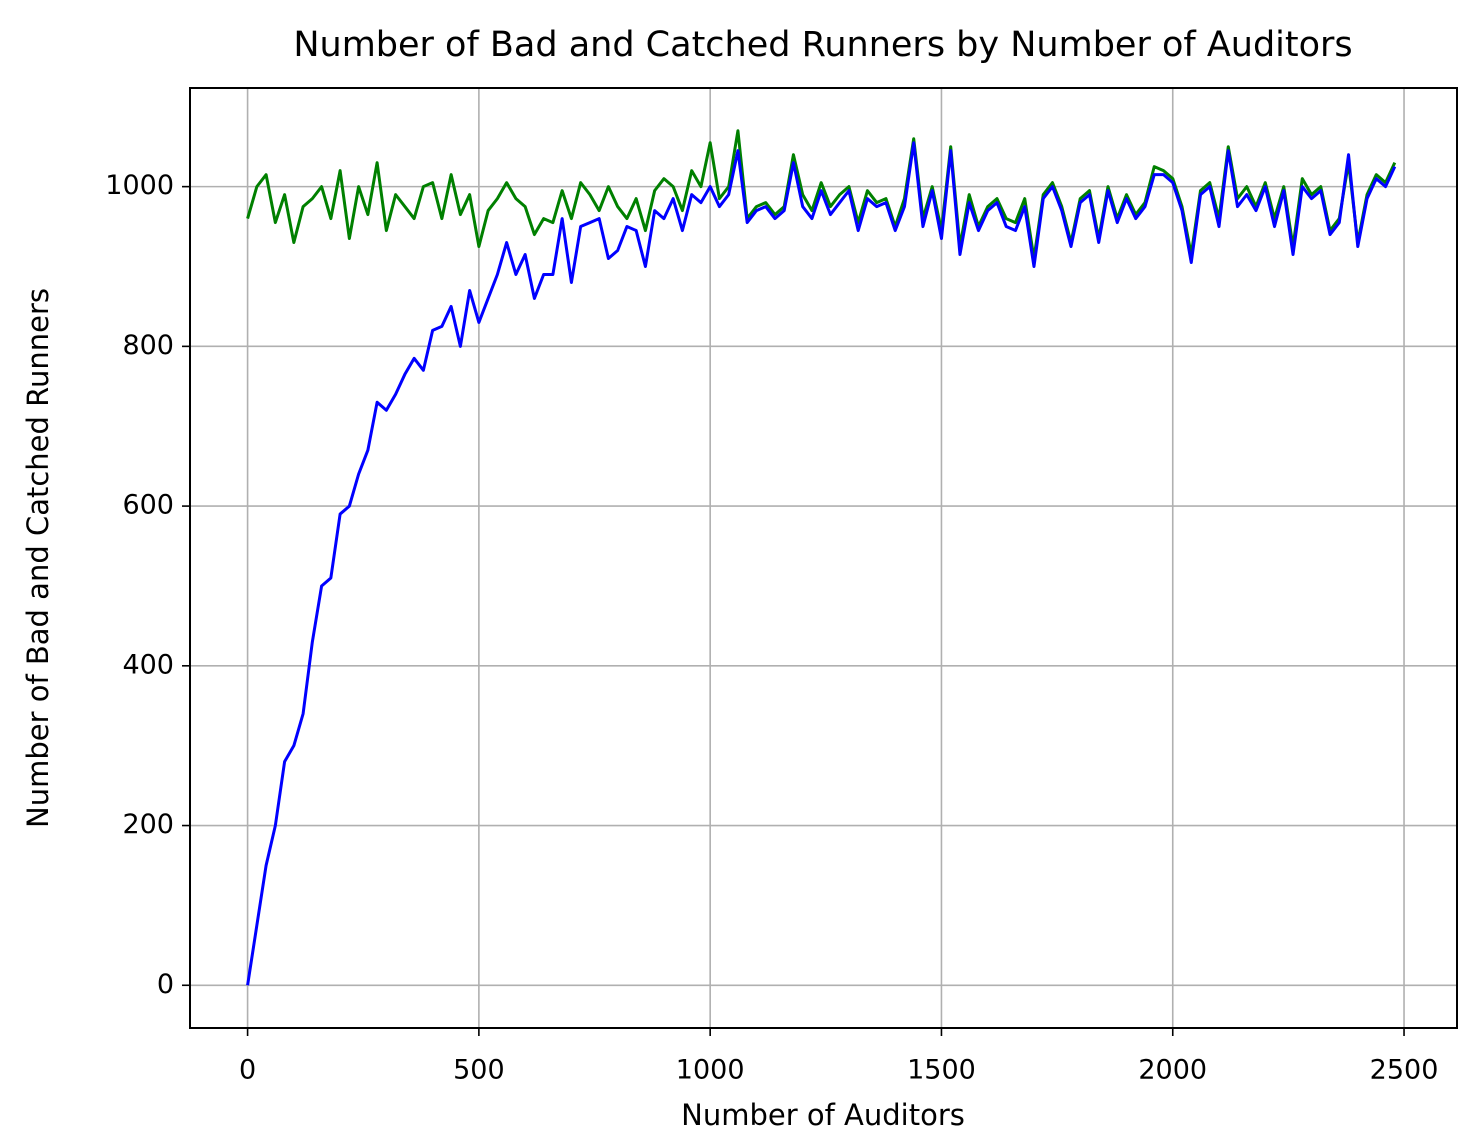 Image resolution: width=1477 pixels, height=1147 pixels. What do you see at coordinates (148, 505) in the screenshot?
I see `y-tick-label: 600` at bounding box center [148, 505].